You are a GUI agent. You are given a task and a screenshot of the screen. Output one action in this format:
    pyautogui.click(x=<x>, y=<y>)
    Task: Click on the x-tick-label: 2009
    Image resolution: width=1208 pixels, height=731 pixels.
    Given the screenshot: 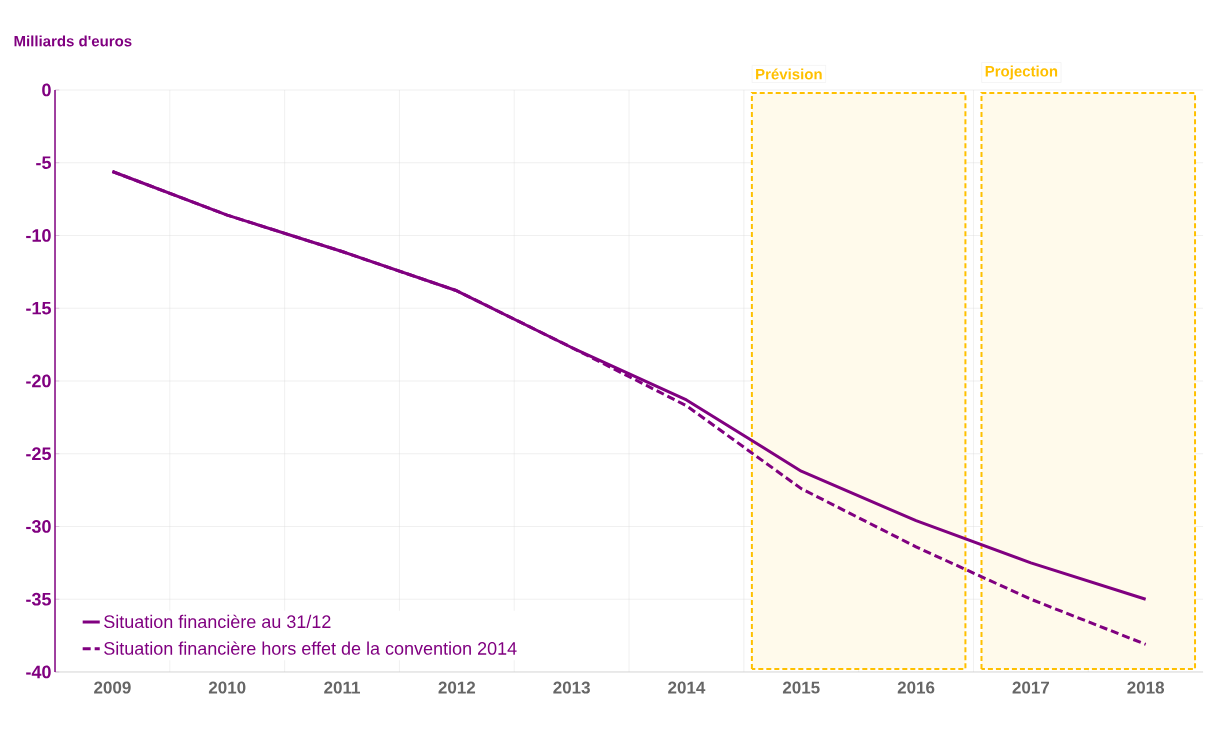 What is the action you would take?
    pyautogui.click(x=112, y=687)
    